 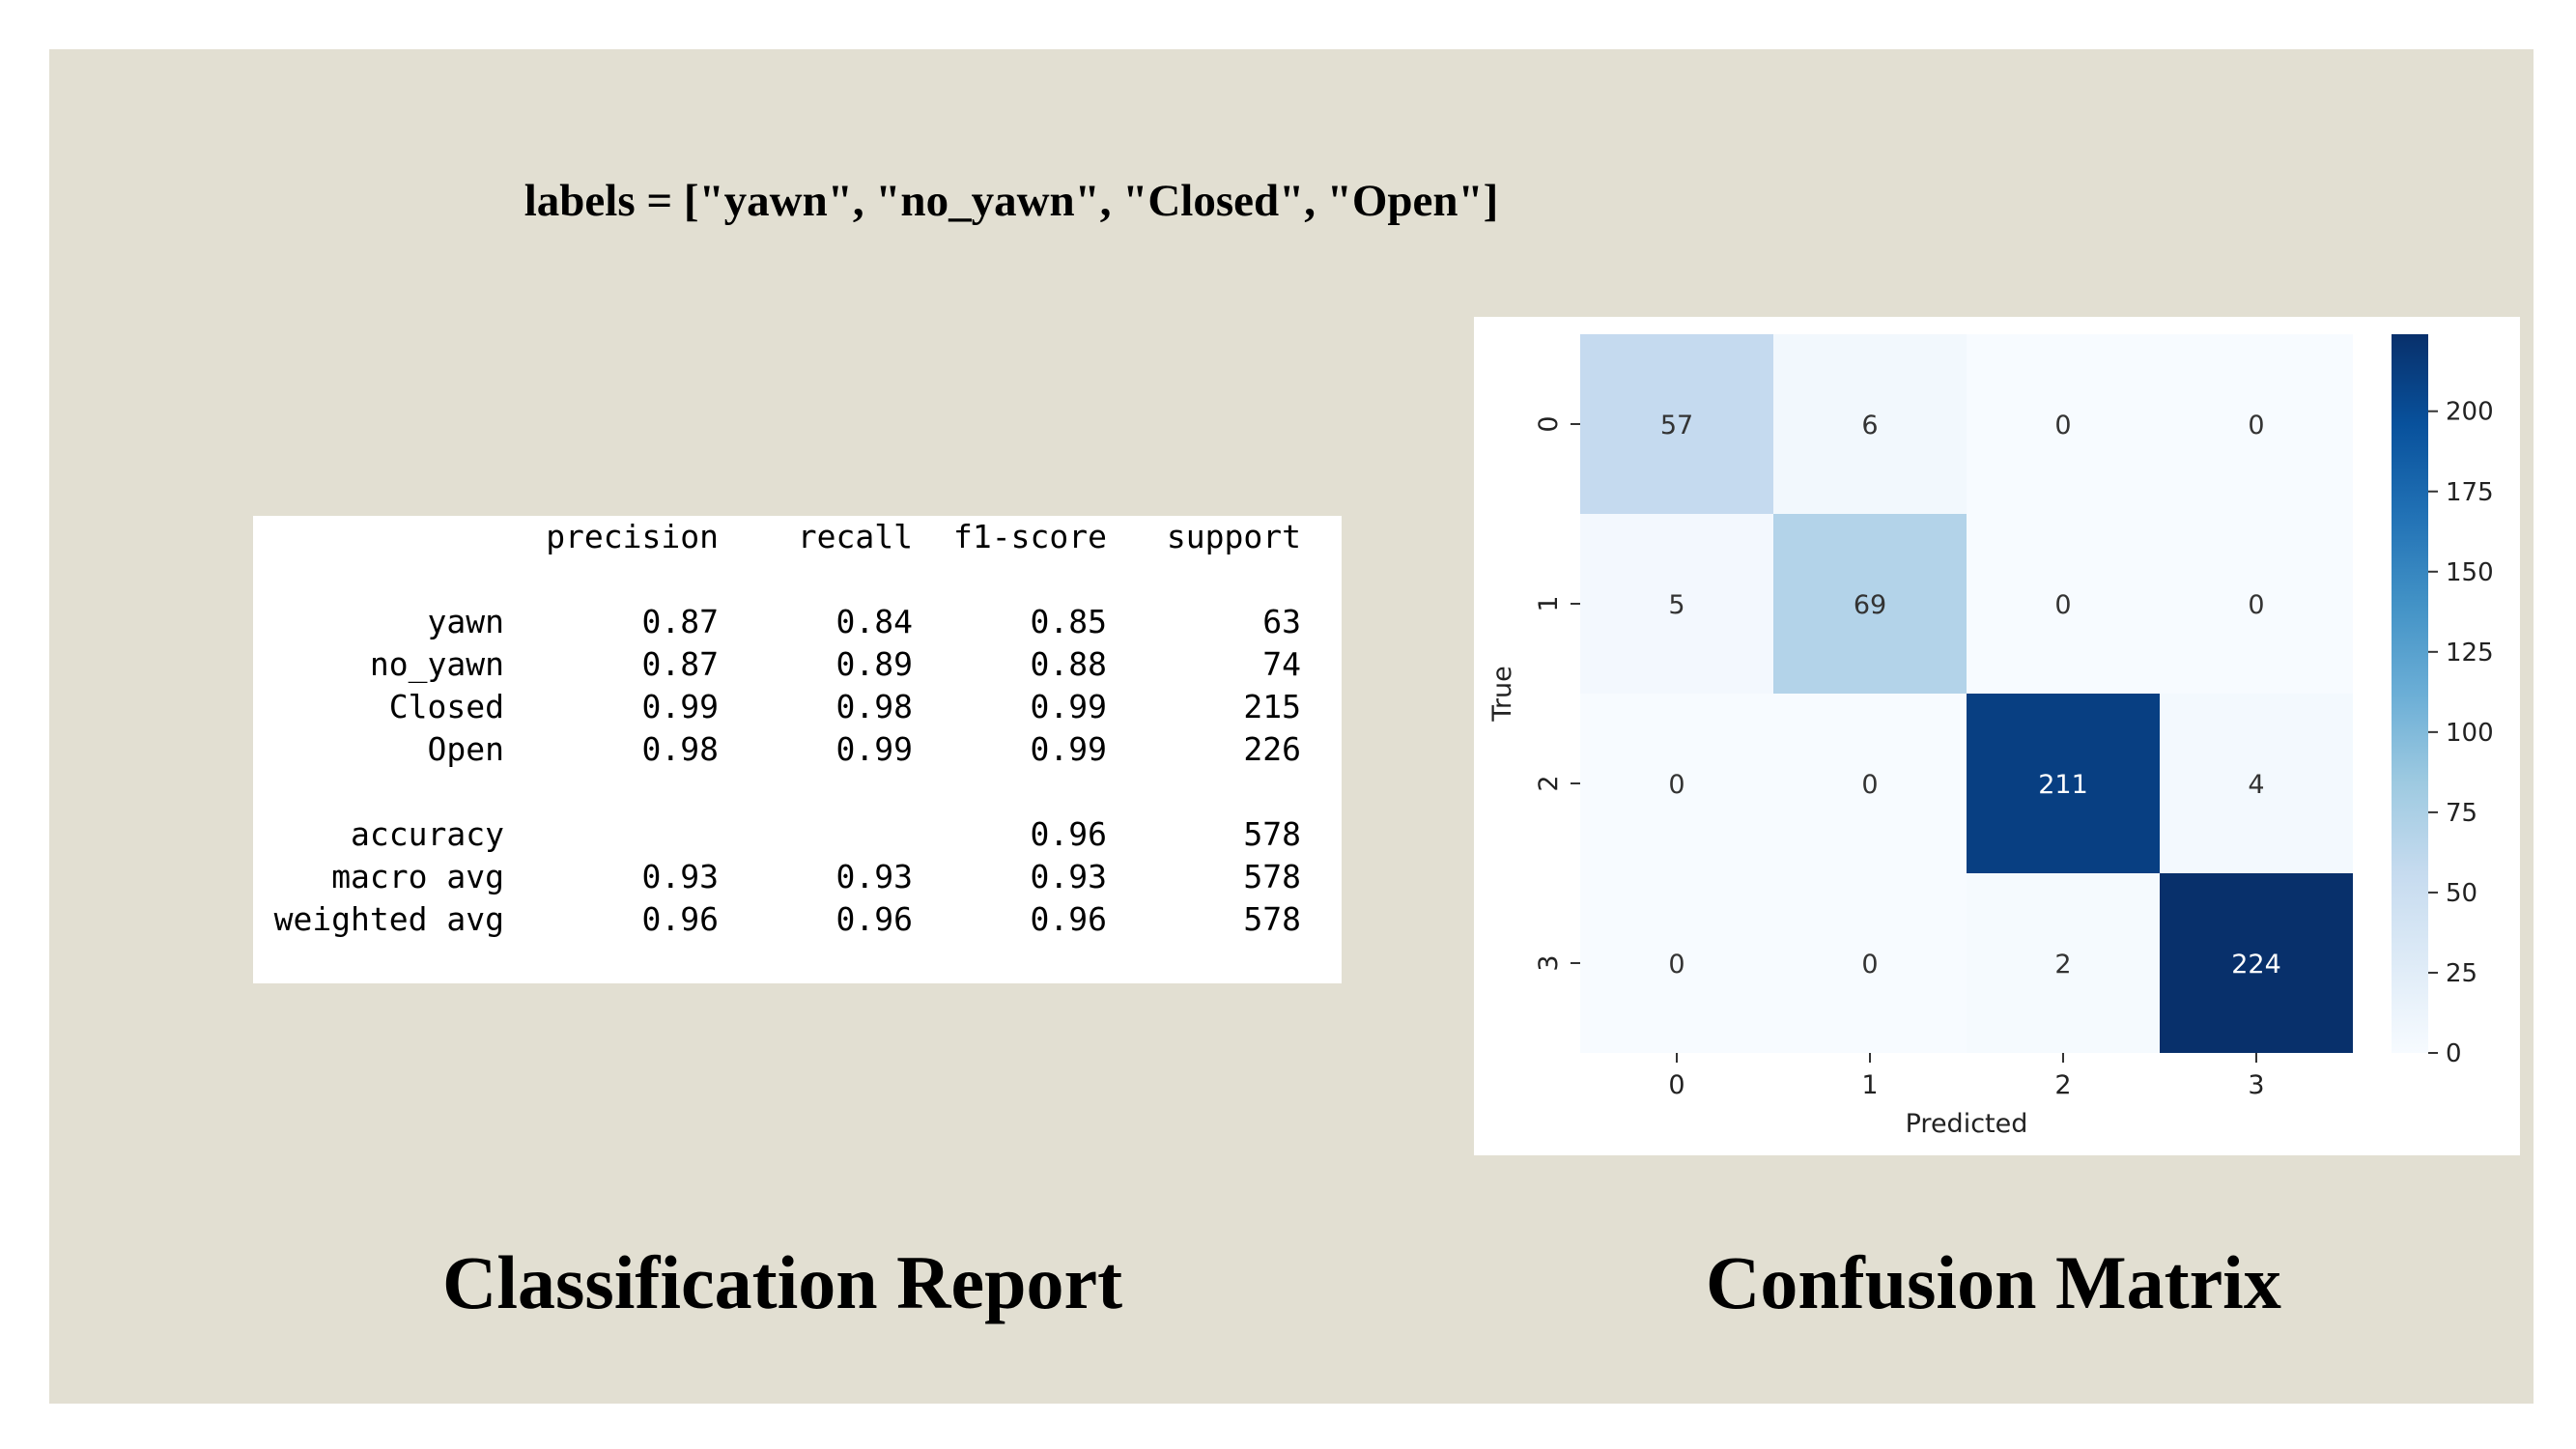 I want to click on y-tick-label: 2, so click(x=1549, y=783).